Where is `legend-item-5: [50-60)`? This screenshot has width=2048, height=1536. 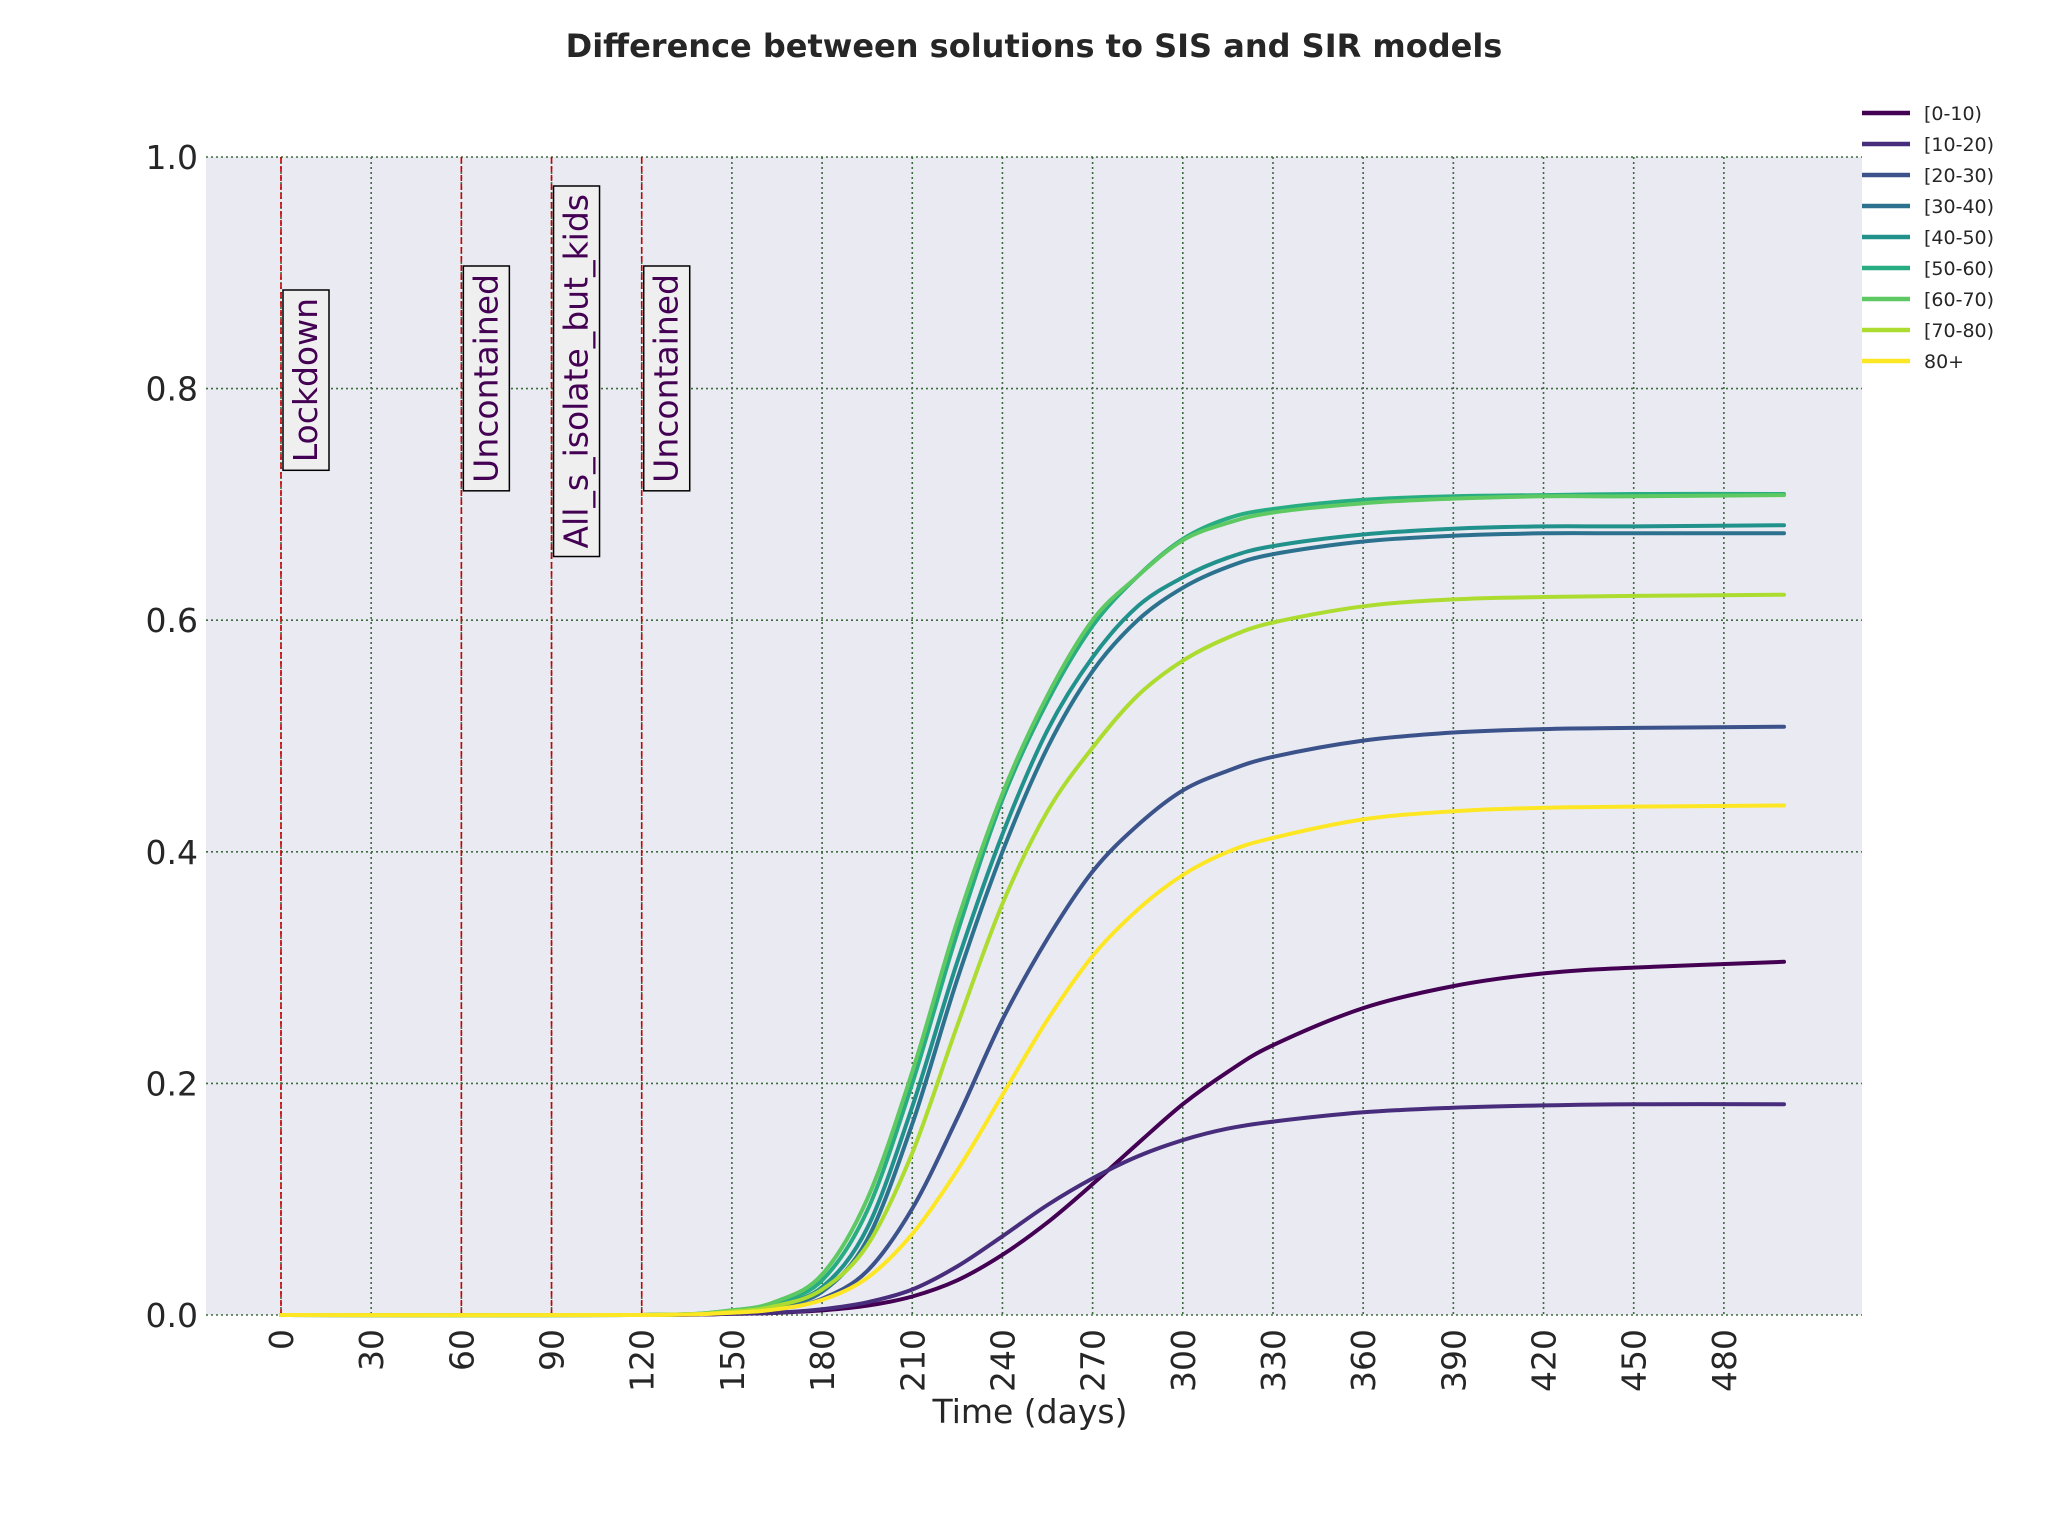
legend-item-5: [50-60) is located at coordinates (1928, 269).